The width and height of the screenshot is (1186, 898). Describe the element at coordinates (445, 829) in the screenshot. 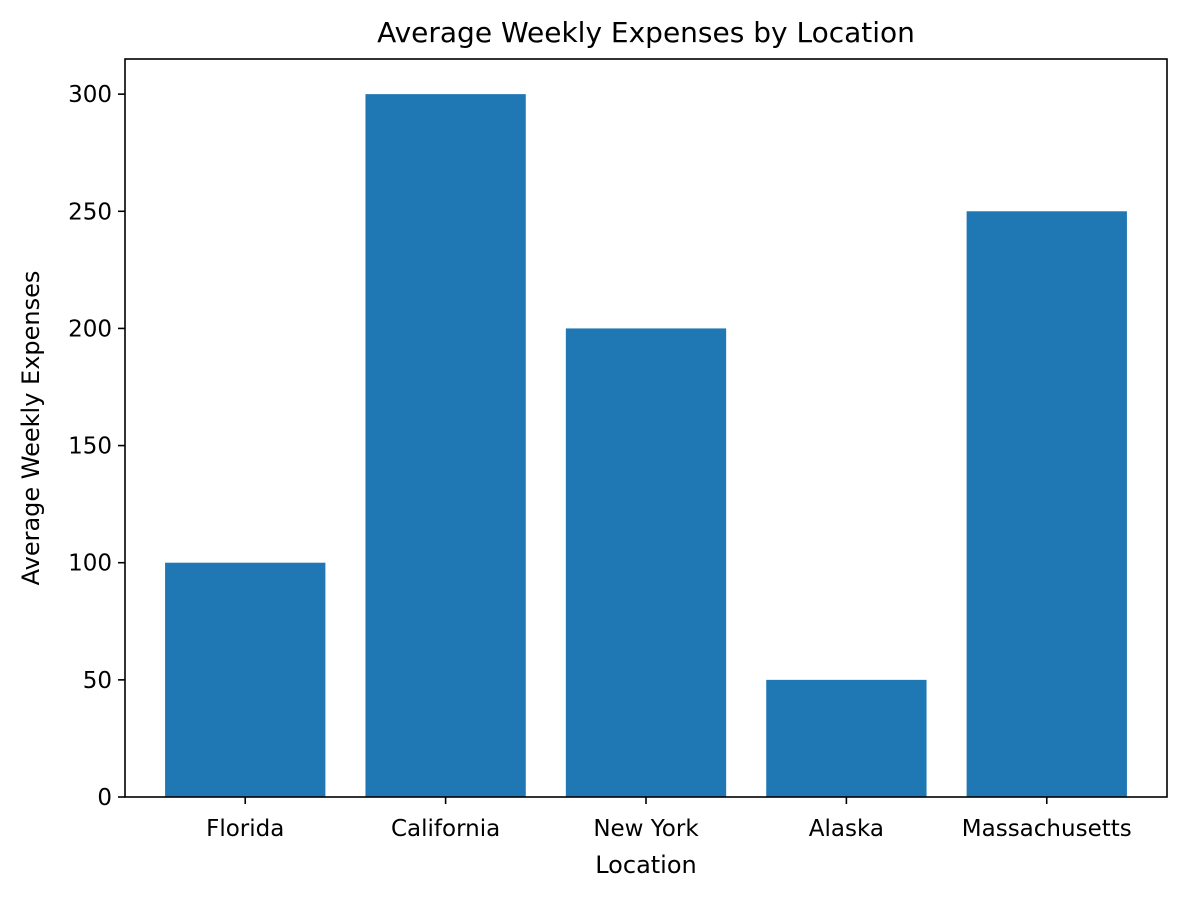

I see `x-tick-label: California` at that location.